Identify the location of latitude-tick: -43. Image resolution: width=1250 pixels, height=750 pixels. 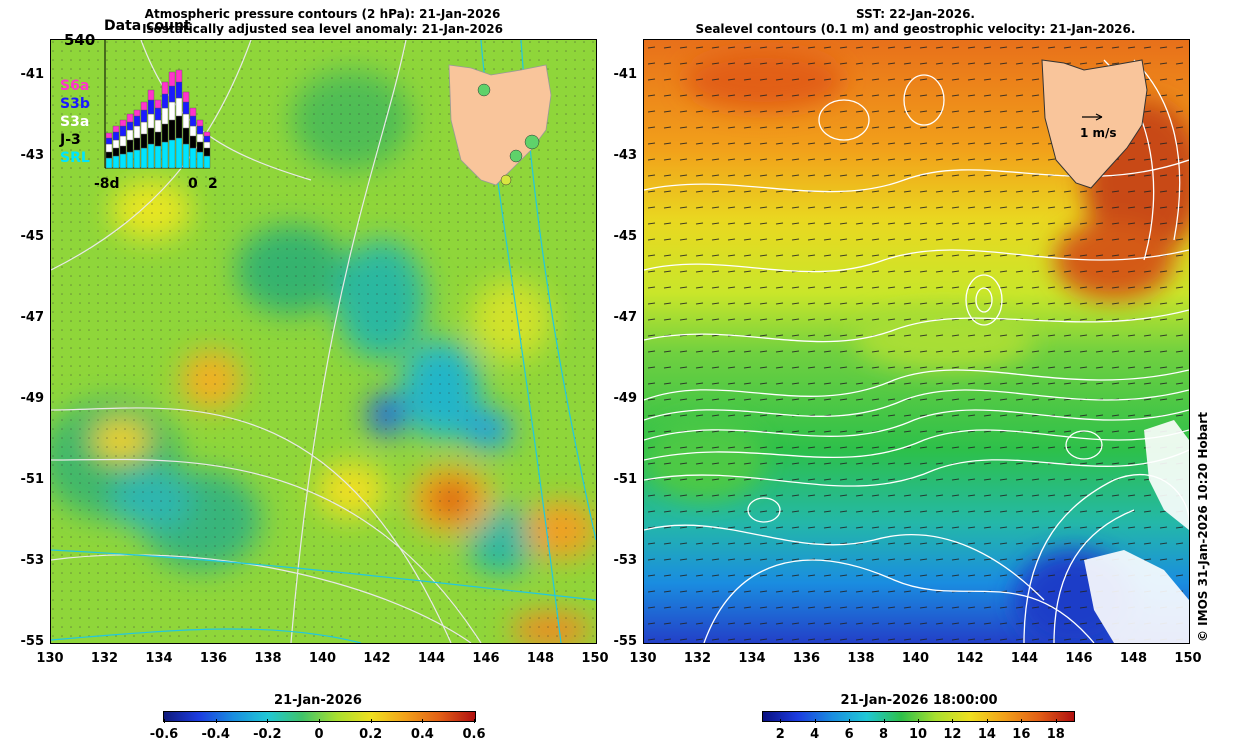
(32, 156).